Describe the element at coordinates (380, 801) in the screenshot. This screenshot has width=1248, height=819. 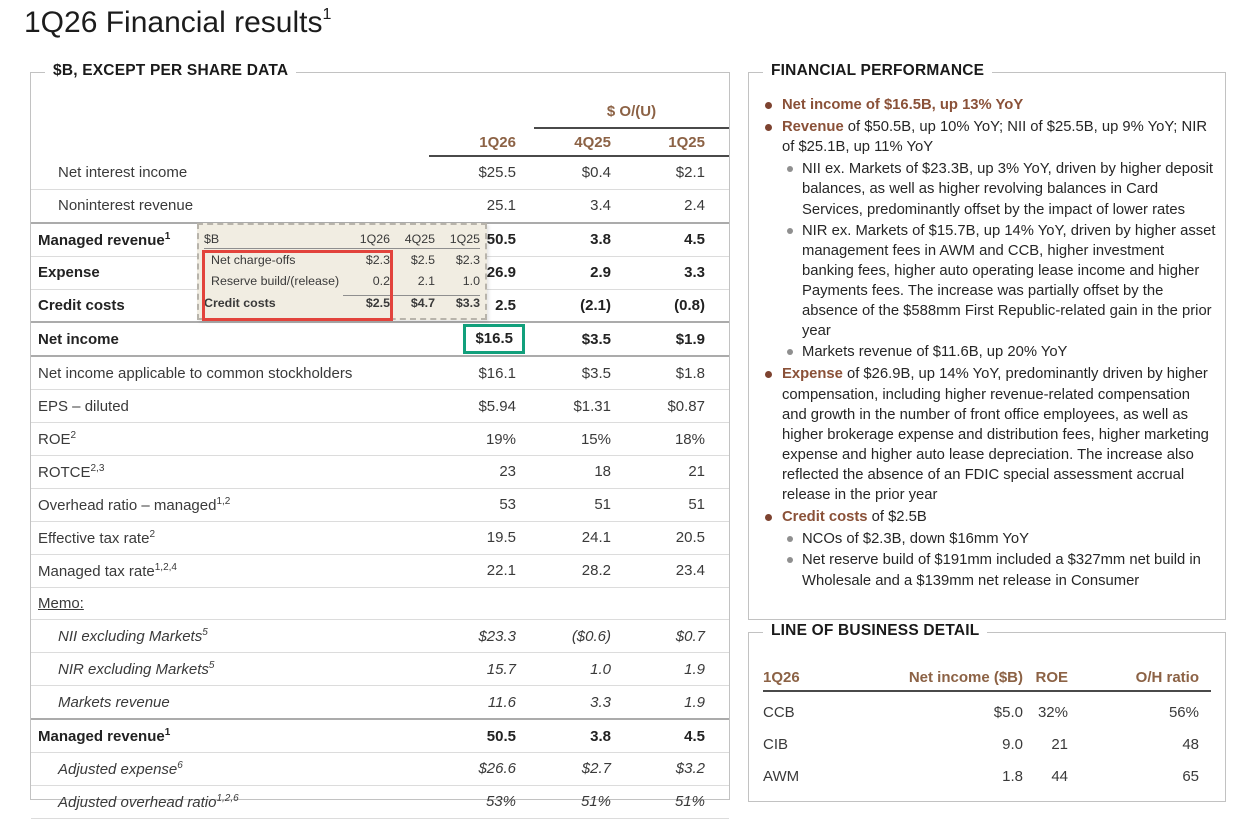
I see `table-row: Adjusted overhead ratio1,2,6 53% 51% 51%` at that location.